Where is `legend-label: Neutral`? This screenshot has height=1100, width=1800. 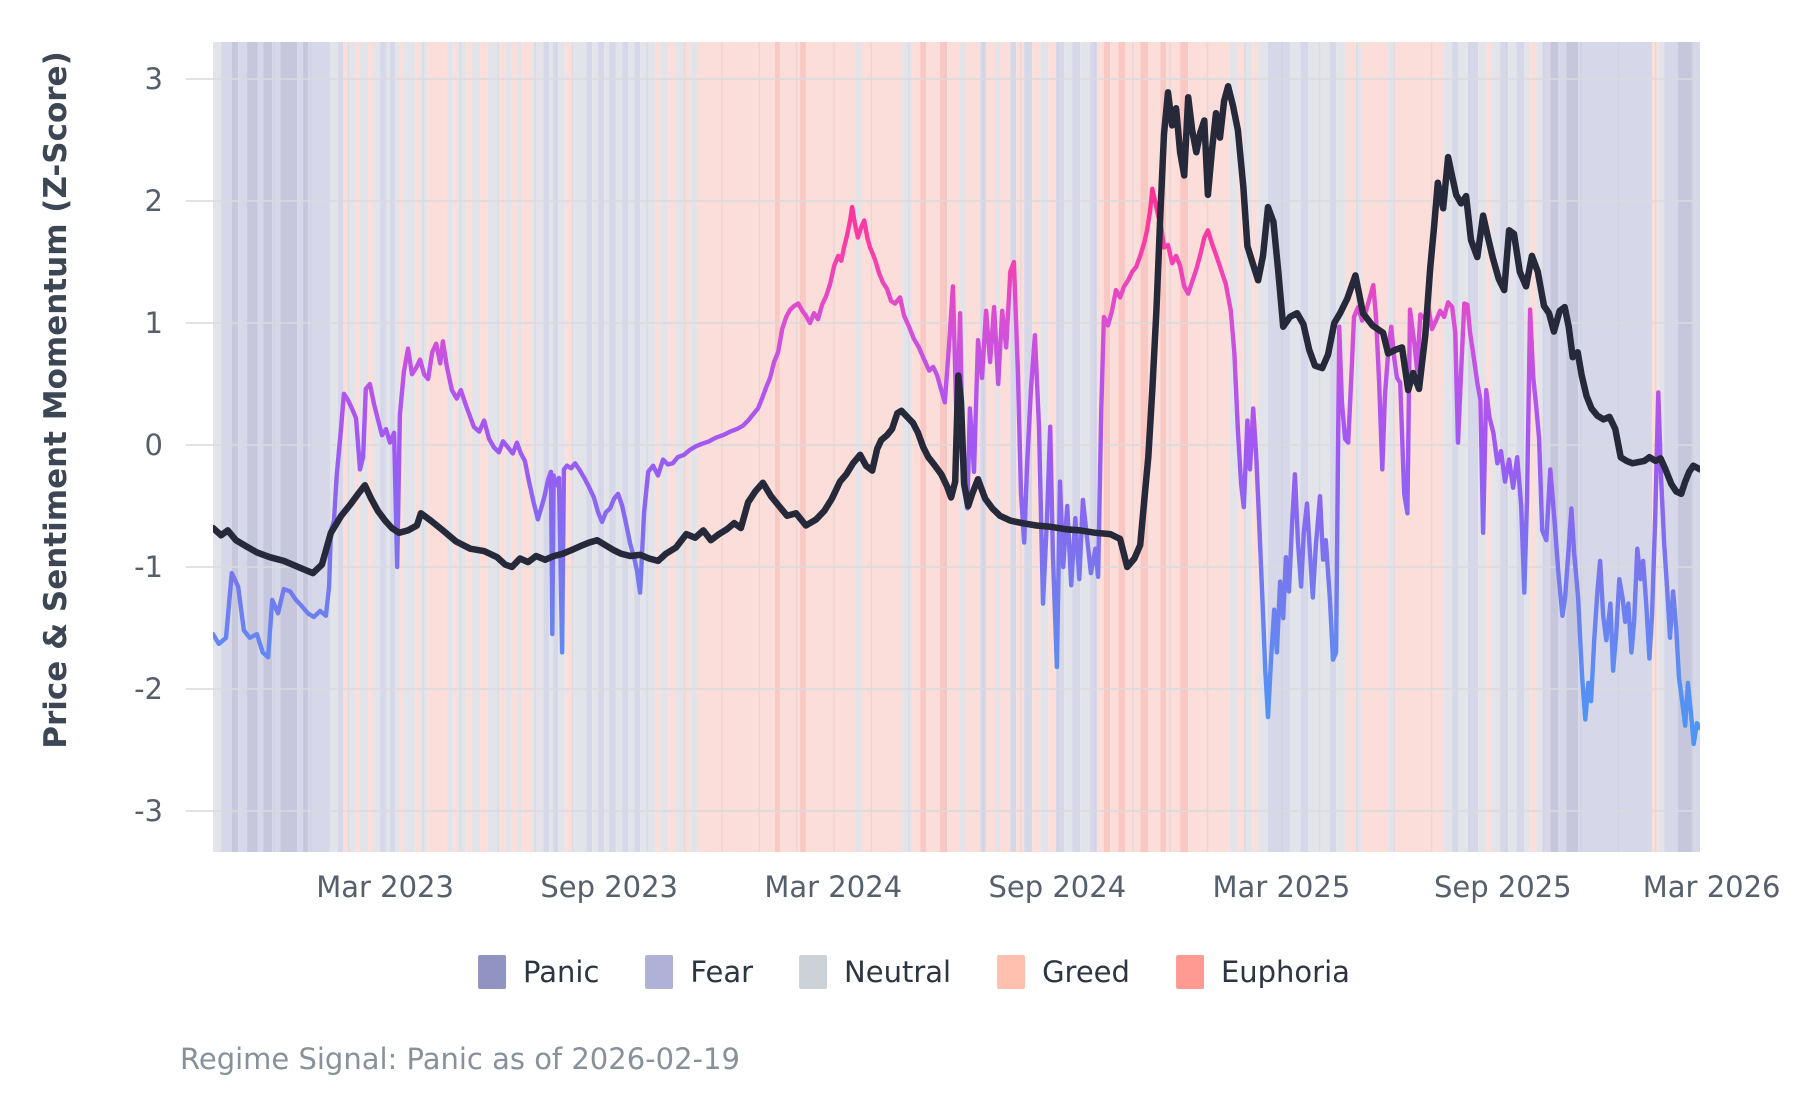 legend-label: Neutral is located at coordinates (898, 972).